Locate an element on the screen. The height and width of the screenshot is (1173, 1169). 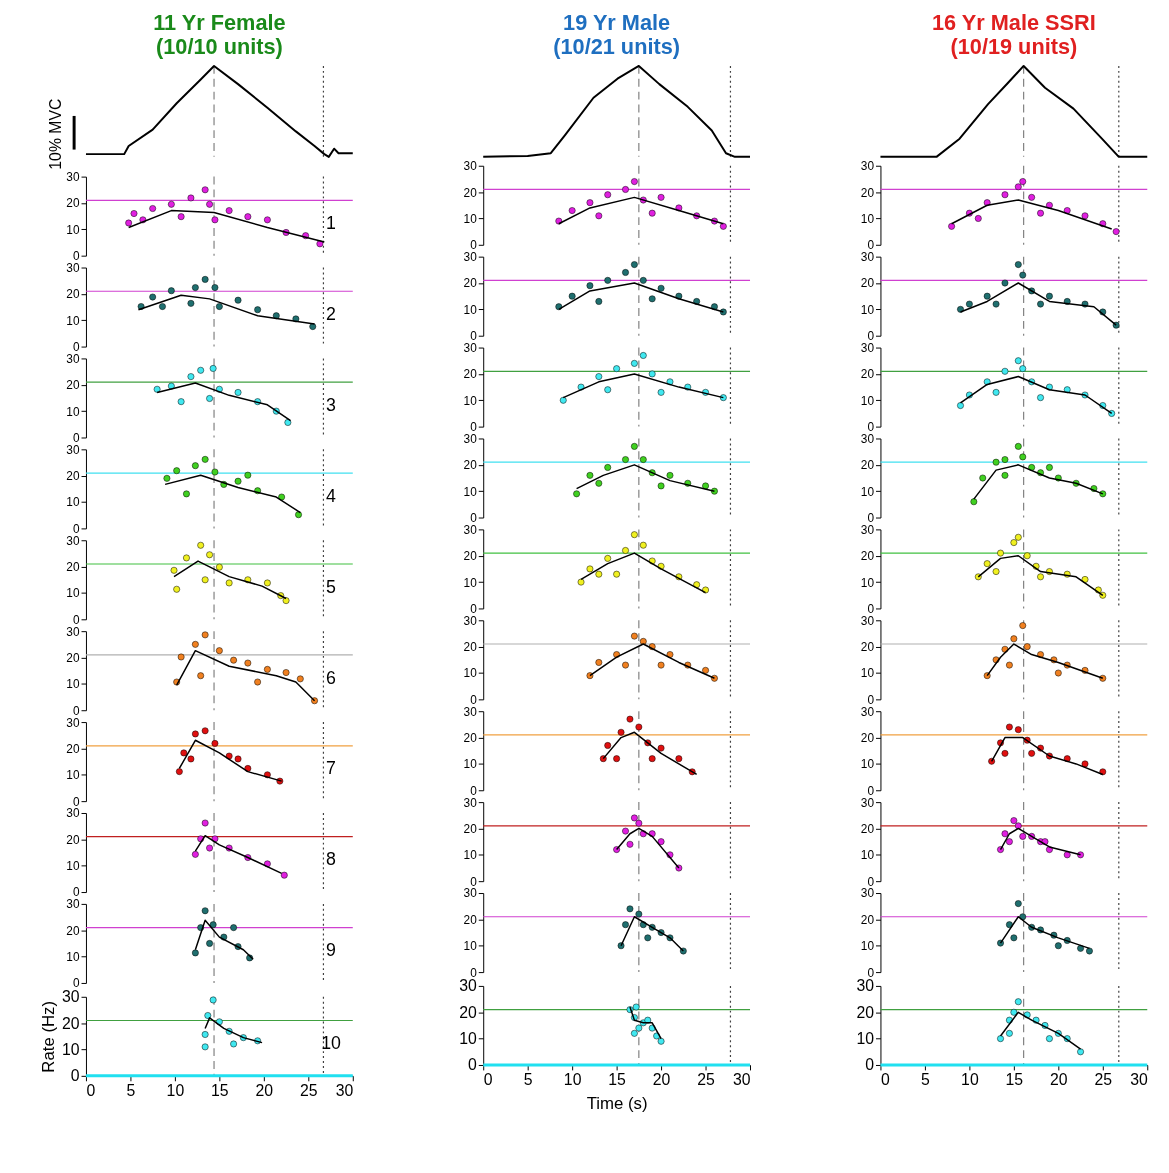
annotation: 10 is located at coordinates (331, 1043).